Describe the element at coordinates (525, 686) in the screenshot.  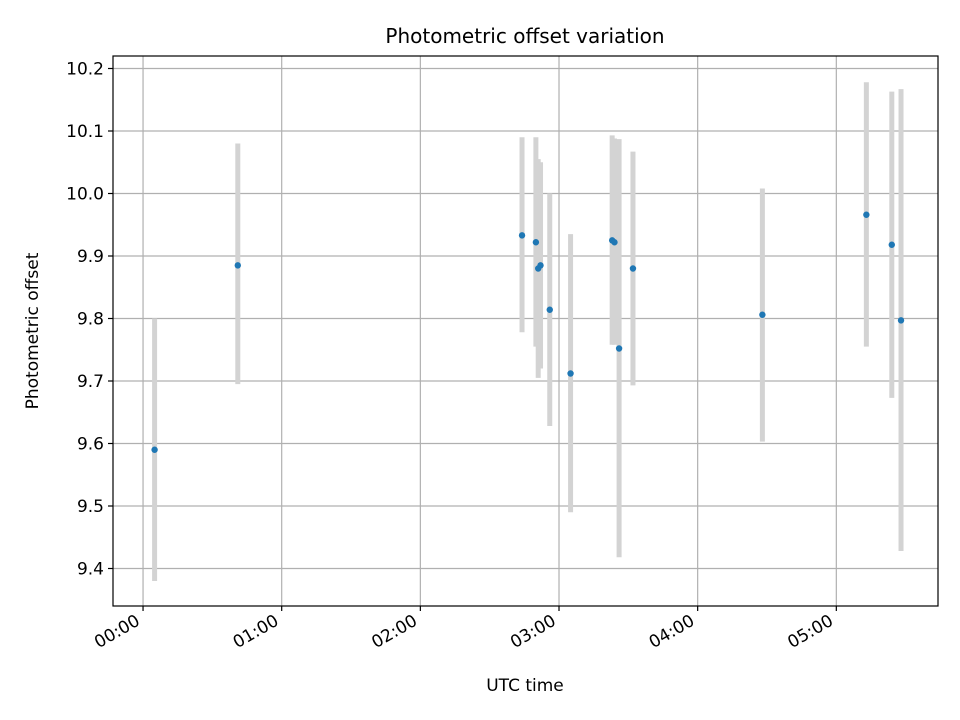
I see `x-axis-label: UTC time` at that location.